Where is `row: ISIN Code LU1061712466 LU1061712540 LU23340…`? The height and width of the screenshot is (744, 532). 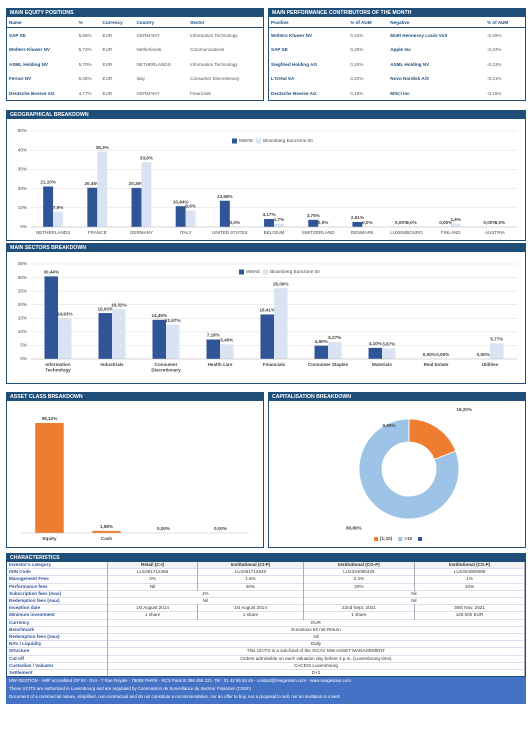 row: ISIN Code LU1061712466 LU1061712540 LU23340… is located at coordinates (266, 572).